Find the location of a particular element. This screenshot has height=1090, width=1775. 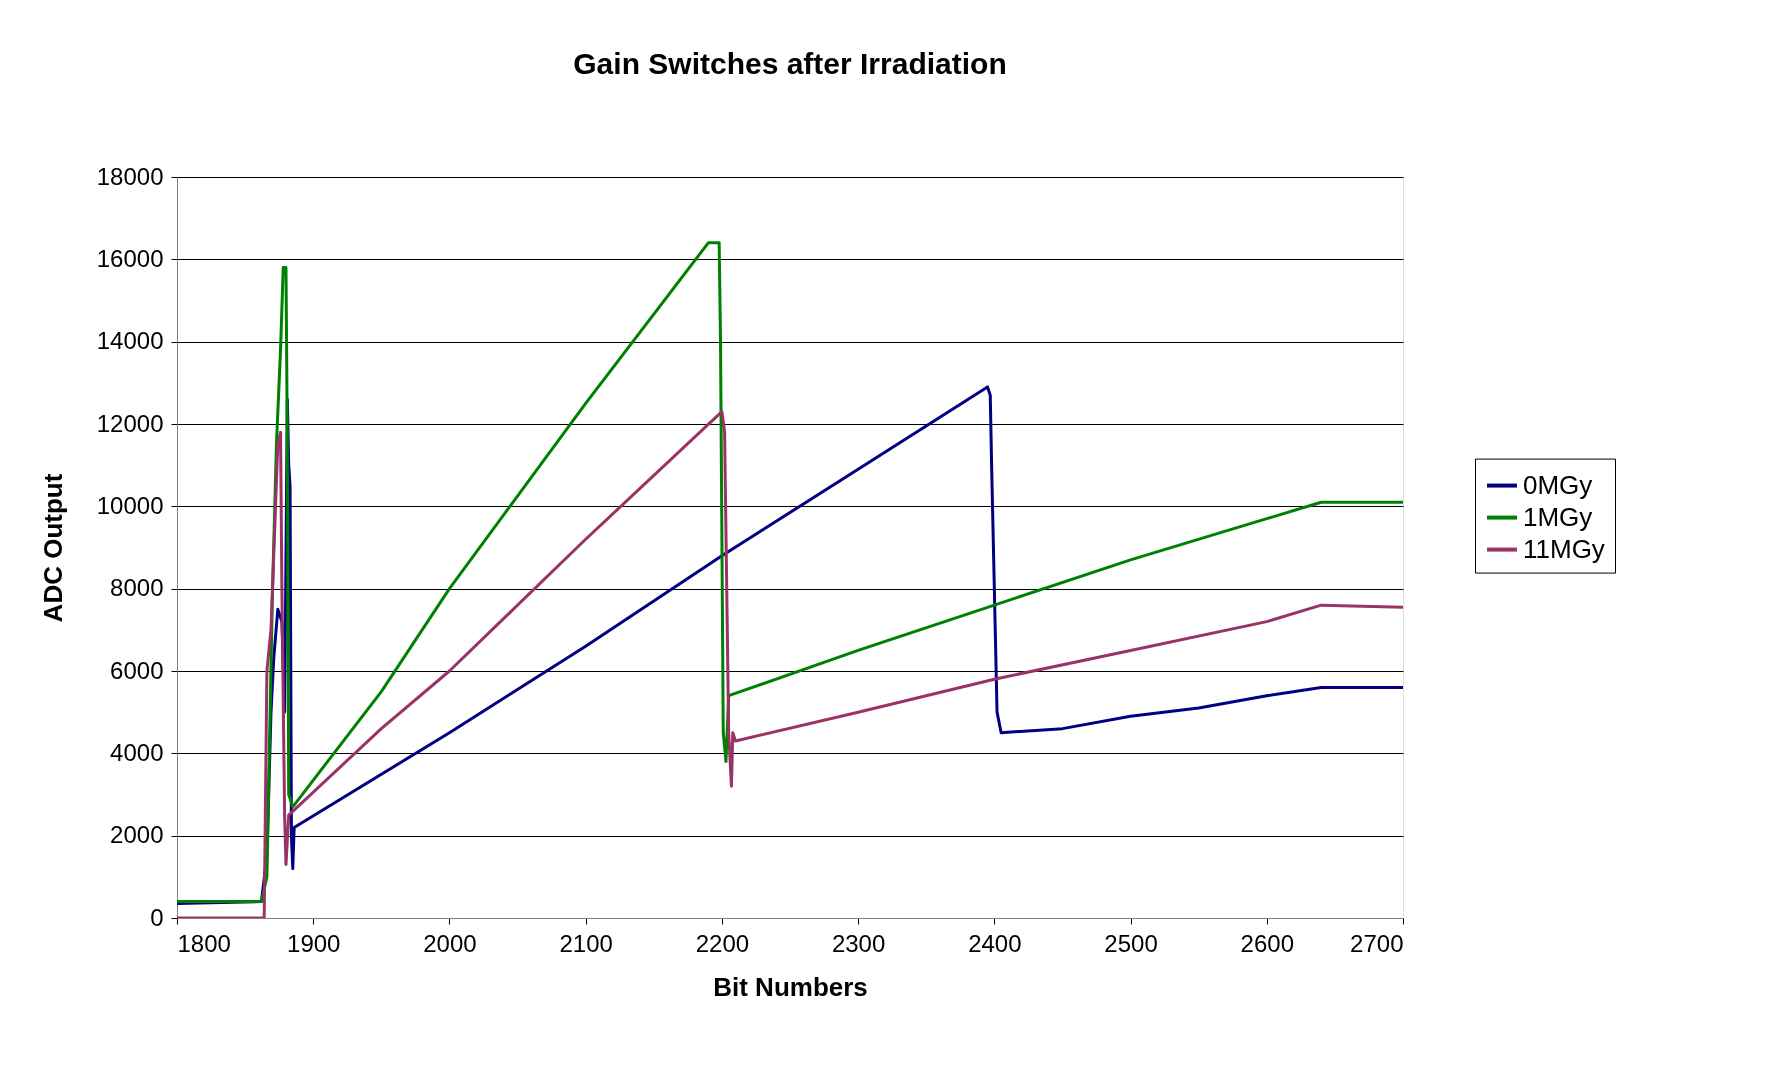

legend-label: 0MGy is located at coordinates (1558, 484).